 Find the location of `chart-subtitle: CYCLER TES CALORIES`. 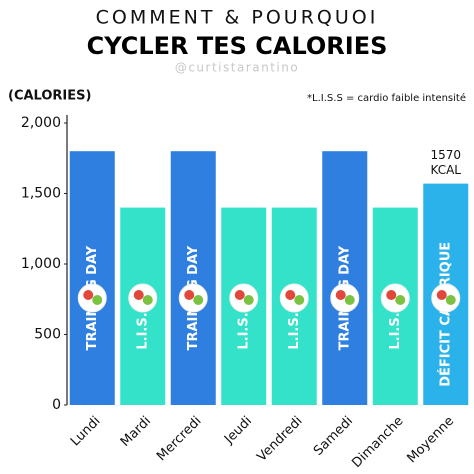

chart-subtitle: CYCLER TES CALORIES is located at coordinates (237, 46).